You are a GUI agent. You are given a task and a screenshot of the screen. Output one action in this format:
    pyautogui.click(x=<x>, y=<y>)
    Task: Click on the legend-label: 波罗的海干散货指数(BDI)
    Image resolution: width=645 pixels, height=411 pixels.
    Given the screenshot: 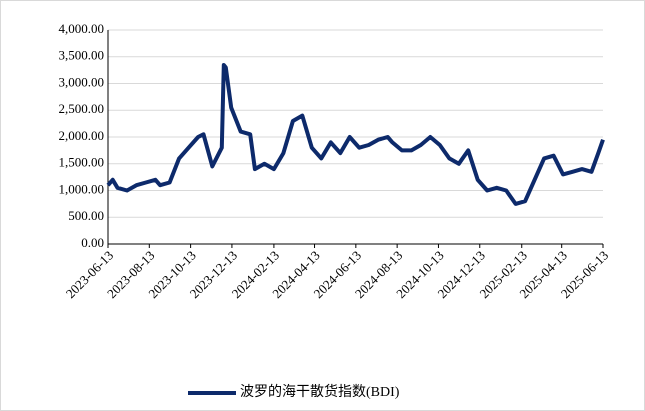 What is the action you would take?
    pyautogui.click(x=320, y=391)
    